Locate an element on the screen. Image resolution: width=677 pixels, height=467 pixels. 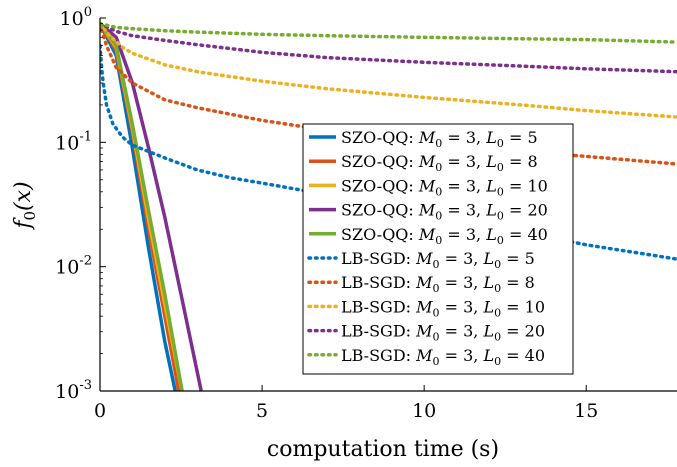
x-axis-label: computation time (s) is located at coordinates (383, 449).